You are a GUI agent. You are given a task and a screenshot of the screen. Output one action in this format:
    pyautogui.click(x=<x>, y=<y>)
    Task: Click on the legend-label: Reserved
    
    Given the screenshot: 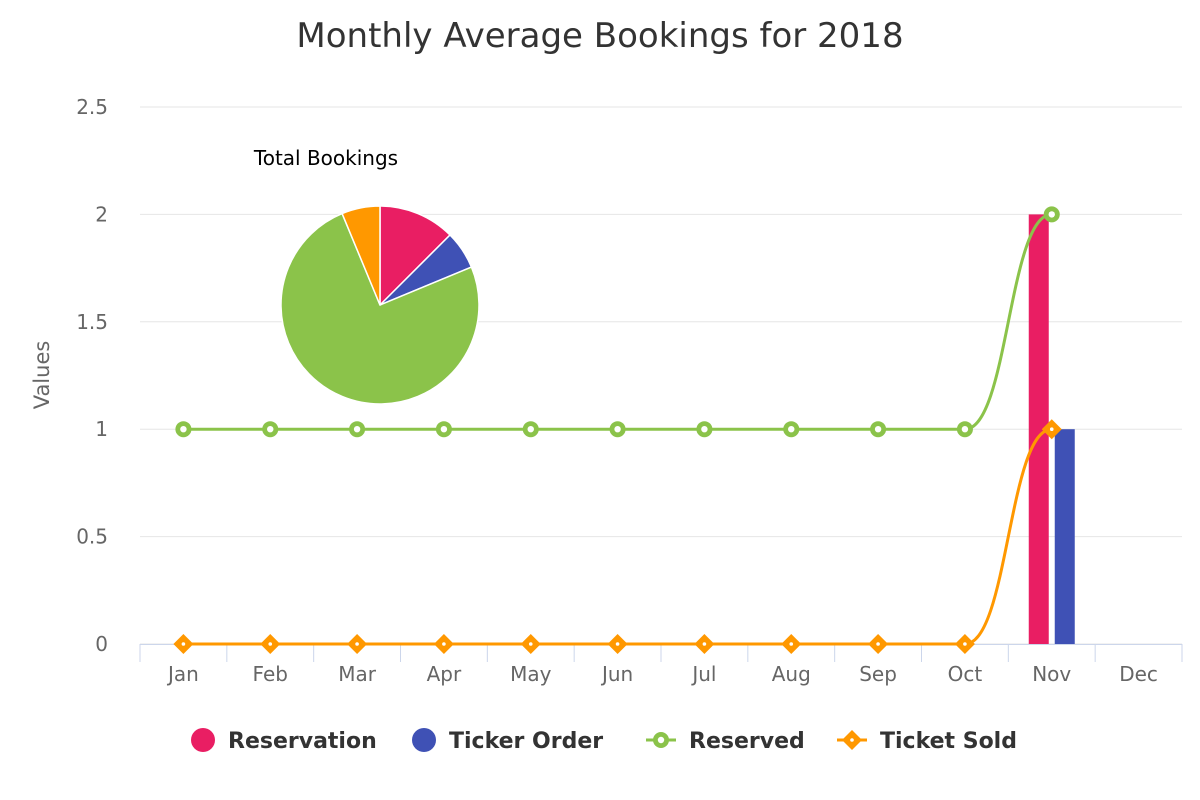 What is the action you would take?
    pyautogui.click(x=747, y=741)
    